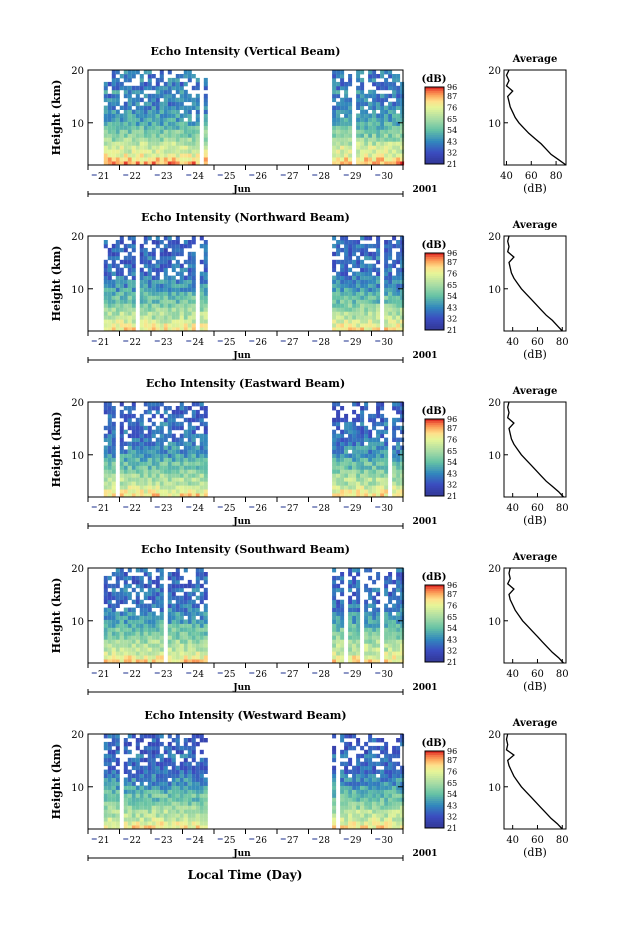 The image size is (618, 931). What do you see at coordinates (452, 751) in the screenshot?
I see `colorbar-tick-label: 96` at bounding box center [452, 751].